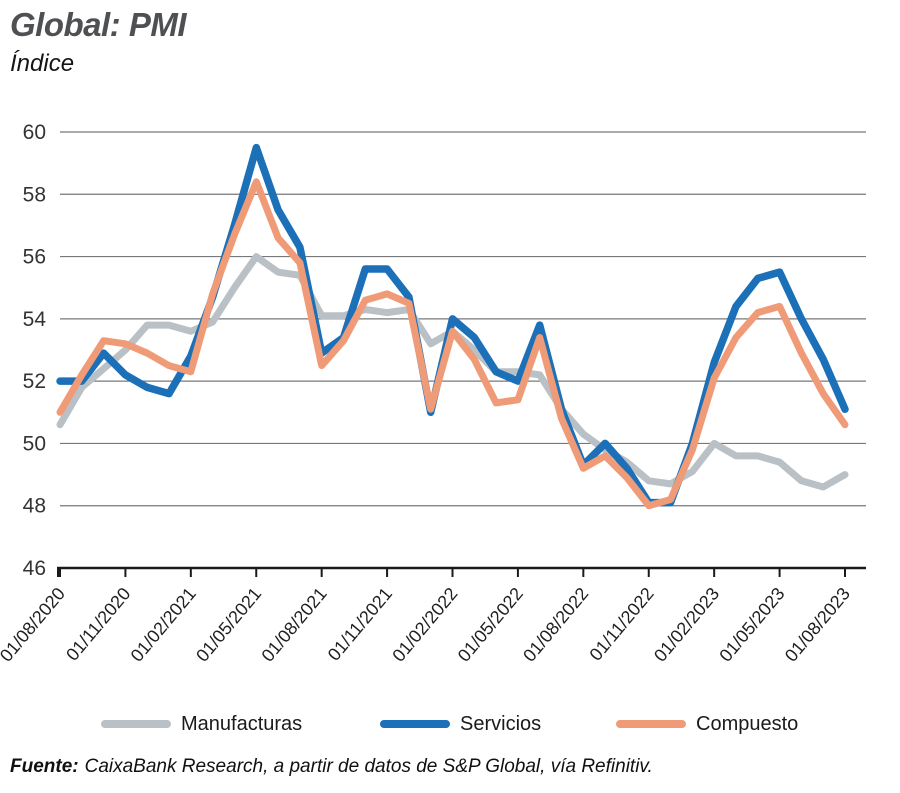 The height and width of the screenshot is (793, 900). I want to click on y-tick-label: 58, so click(34, 194).